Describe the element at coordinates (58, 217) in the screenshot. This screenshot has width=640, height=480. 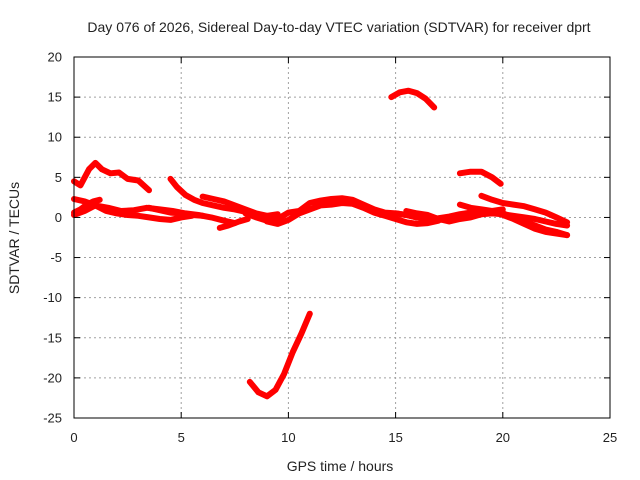
I see `y-tick-label: 0` at that location.